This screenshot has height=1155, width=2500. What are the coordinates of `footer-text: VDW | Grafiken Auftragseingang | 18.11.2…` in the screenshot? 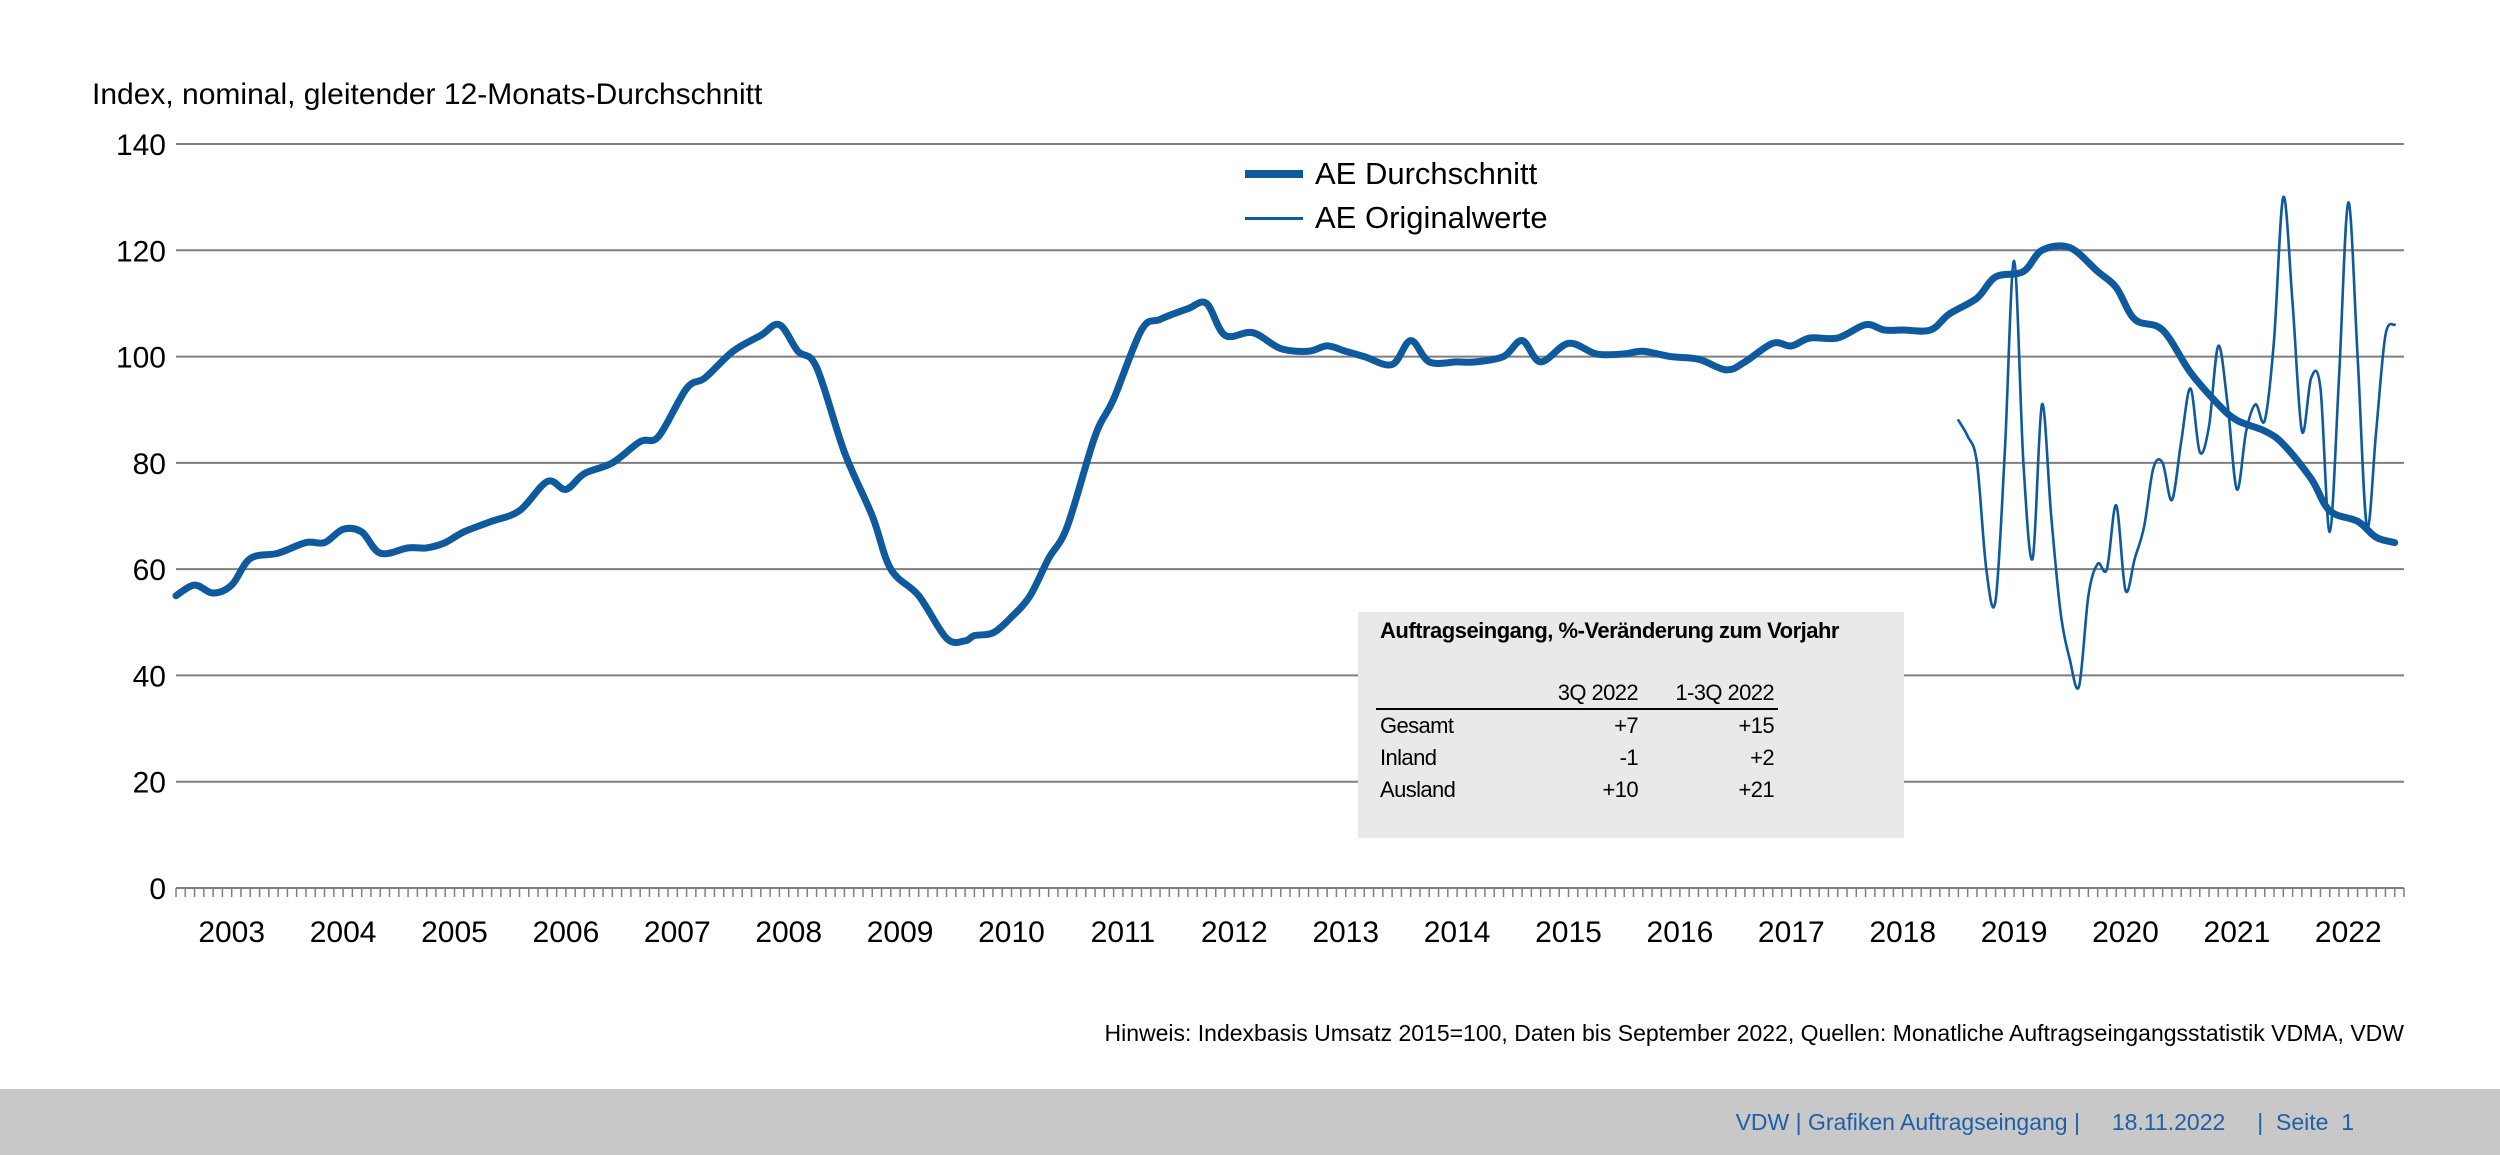 It's located at (2044, 1122).